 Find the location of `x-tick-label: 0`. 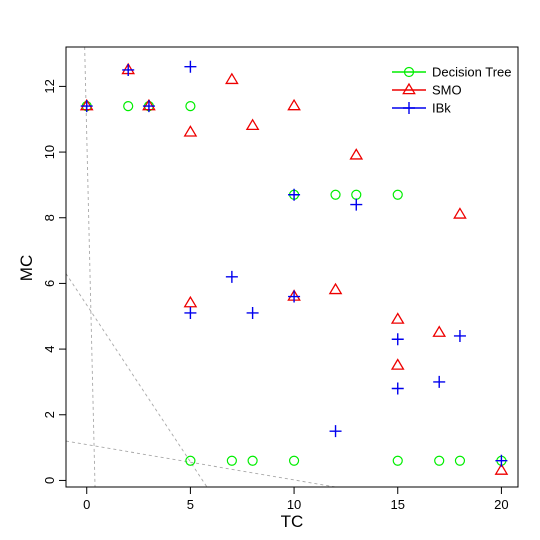

x-tick-label: 0 is located at coordinates (86, 504).